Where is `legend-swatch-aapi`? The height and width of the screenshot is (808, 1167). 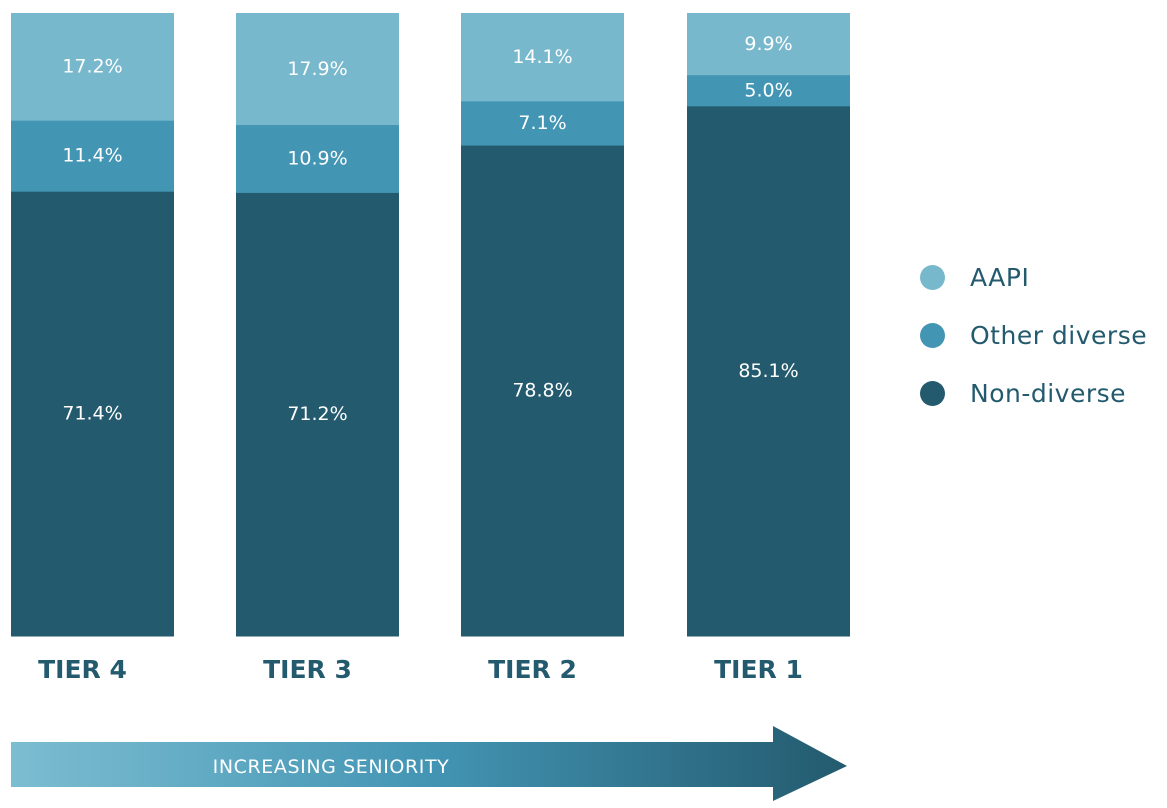 legend-swatch-aapi is located at coordinates (932, 277).